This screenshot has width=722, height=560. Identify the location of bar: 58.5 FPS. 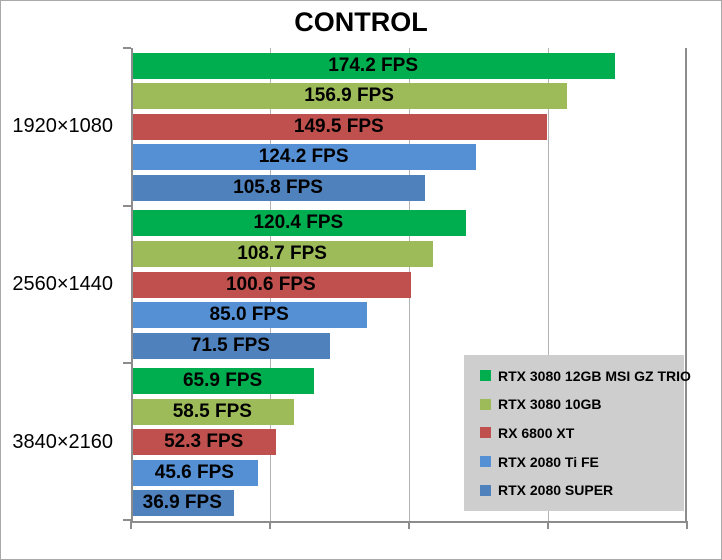
(212, 411).